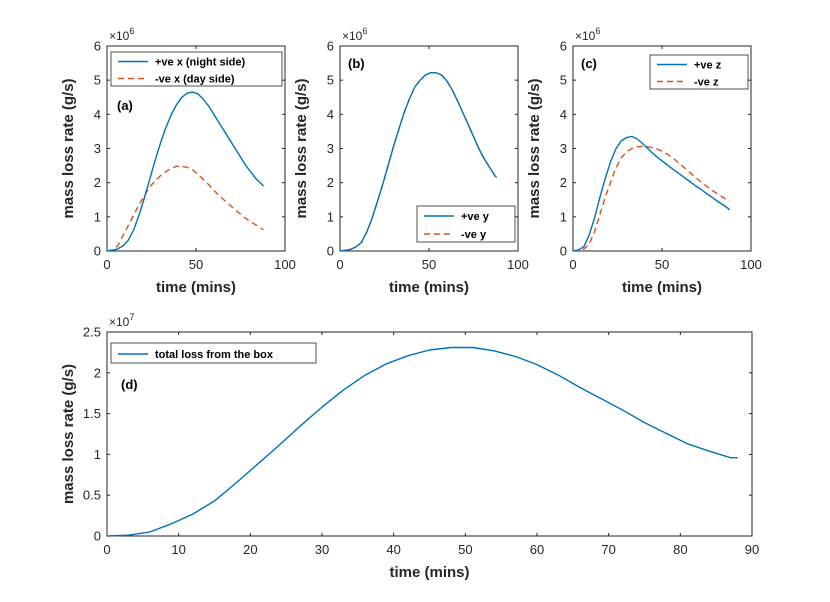 The image size is (830, 602). I want to click on legend-entry: +ve x (night side), so click(200, 63).